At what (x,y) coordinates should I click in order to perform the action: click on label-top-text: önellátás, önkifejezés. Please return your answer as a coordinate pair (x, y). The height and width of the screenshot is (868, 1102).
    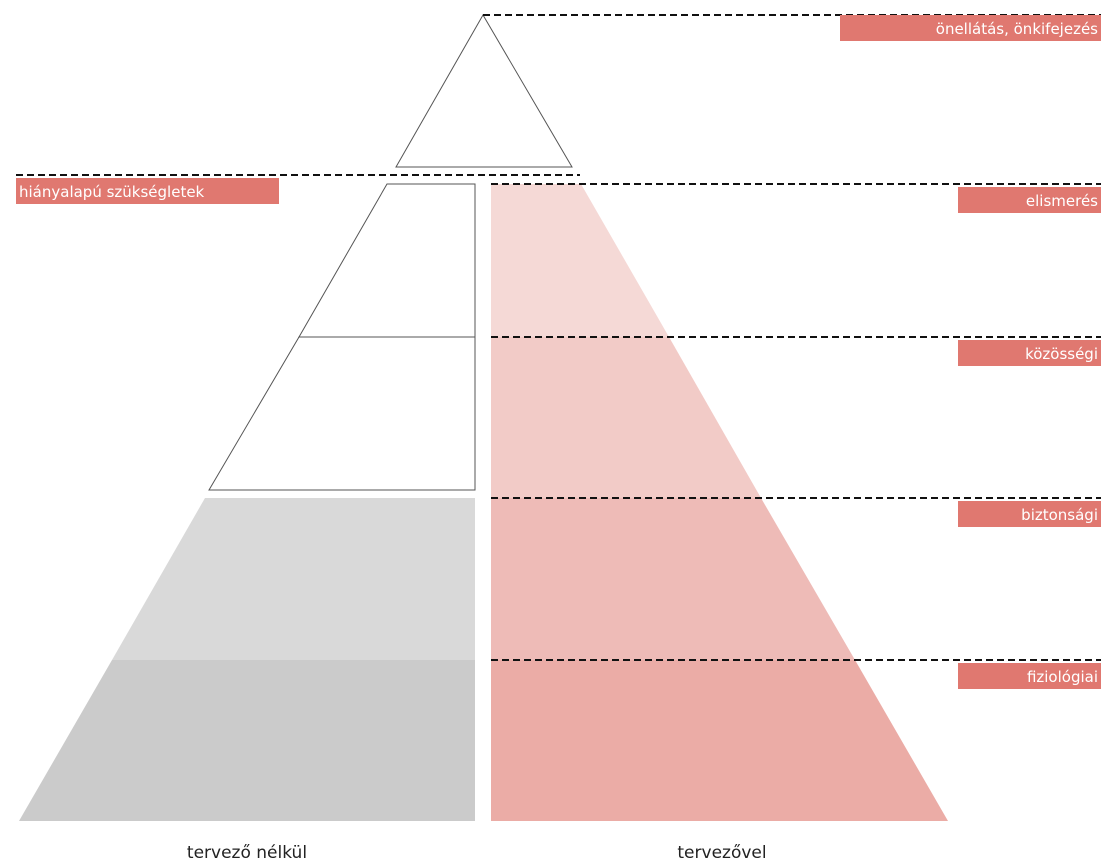
    Looking at the image, I should click on (1017, 29).